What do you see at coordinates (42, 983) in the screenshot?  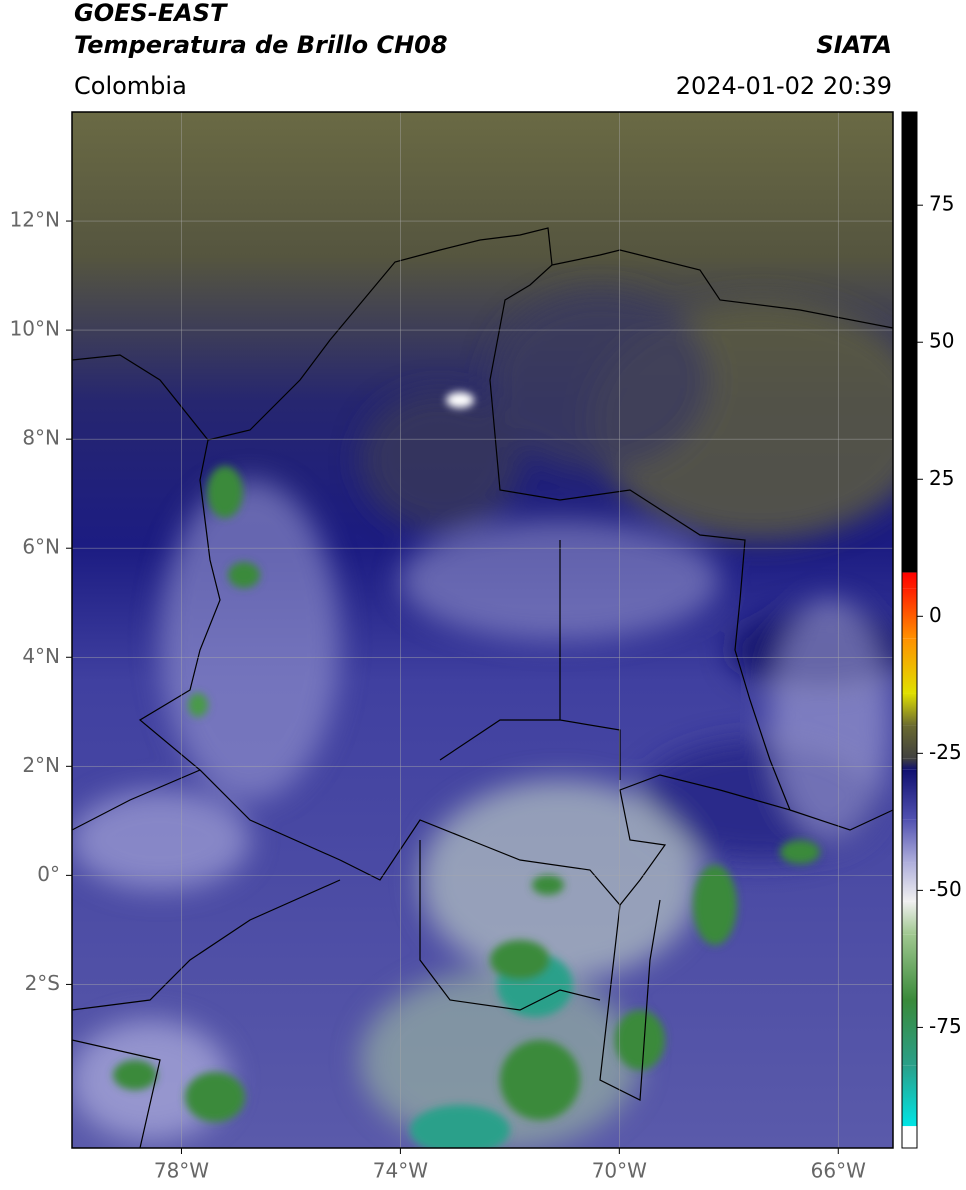 I see `y-tick-label: 2°S` at bounding box center [42, 983].